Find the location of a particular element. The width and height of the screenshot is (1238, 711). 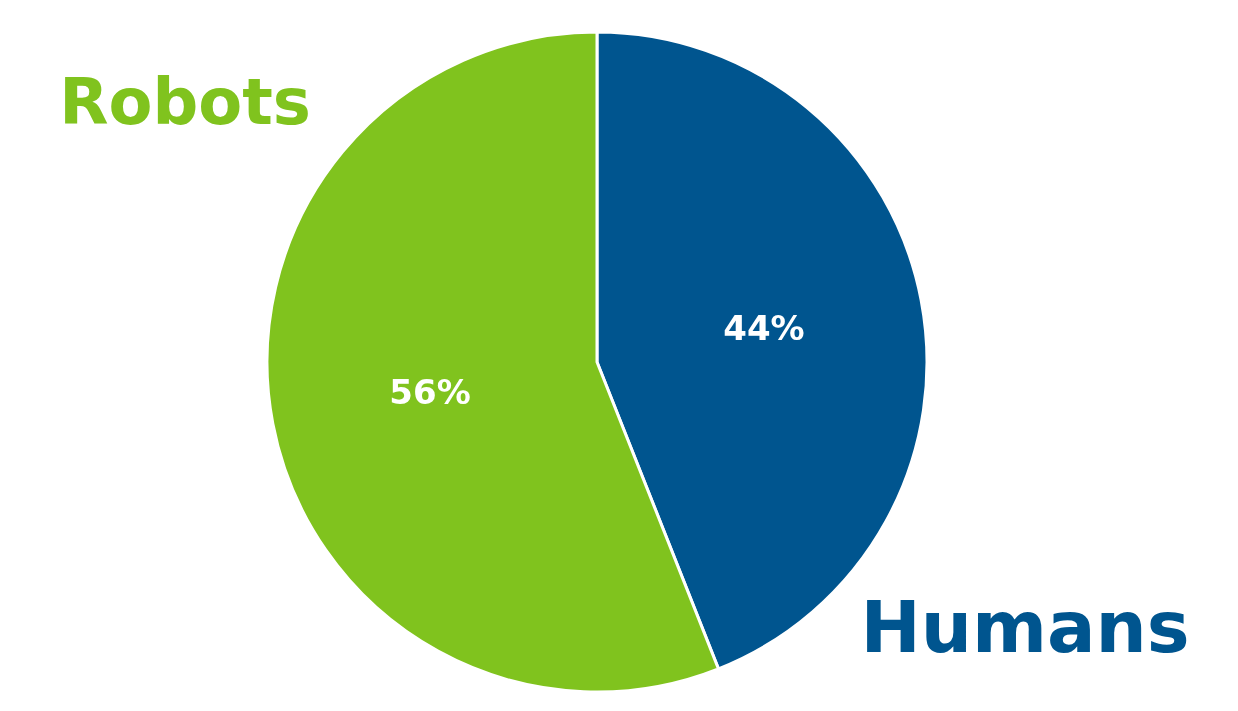

slice-label: Robots is located at coordinates (185, 102).